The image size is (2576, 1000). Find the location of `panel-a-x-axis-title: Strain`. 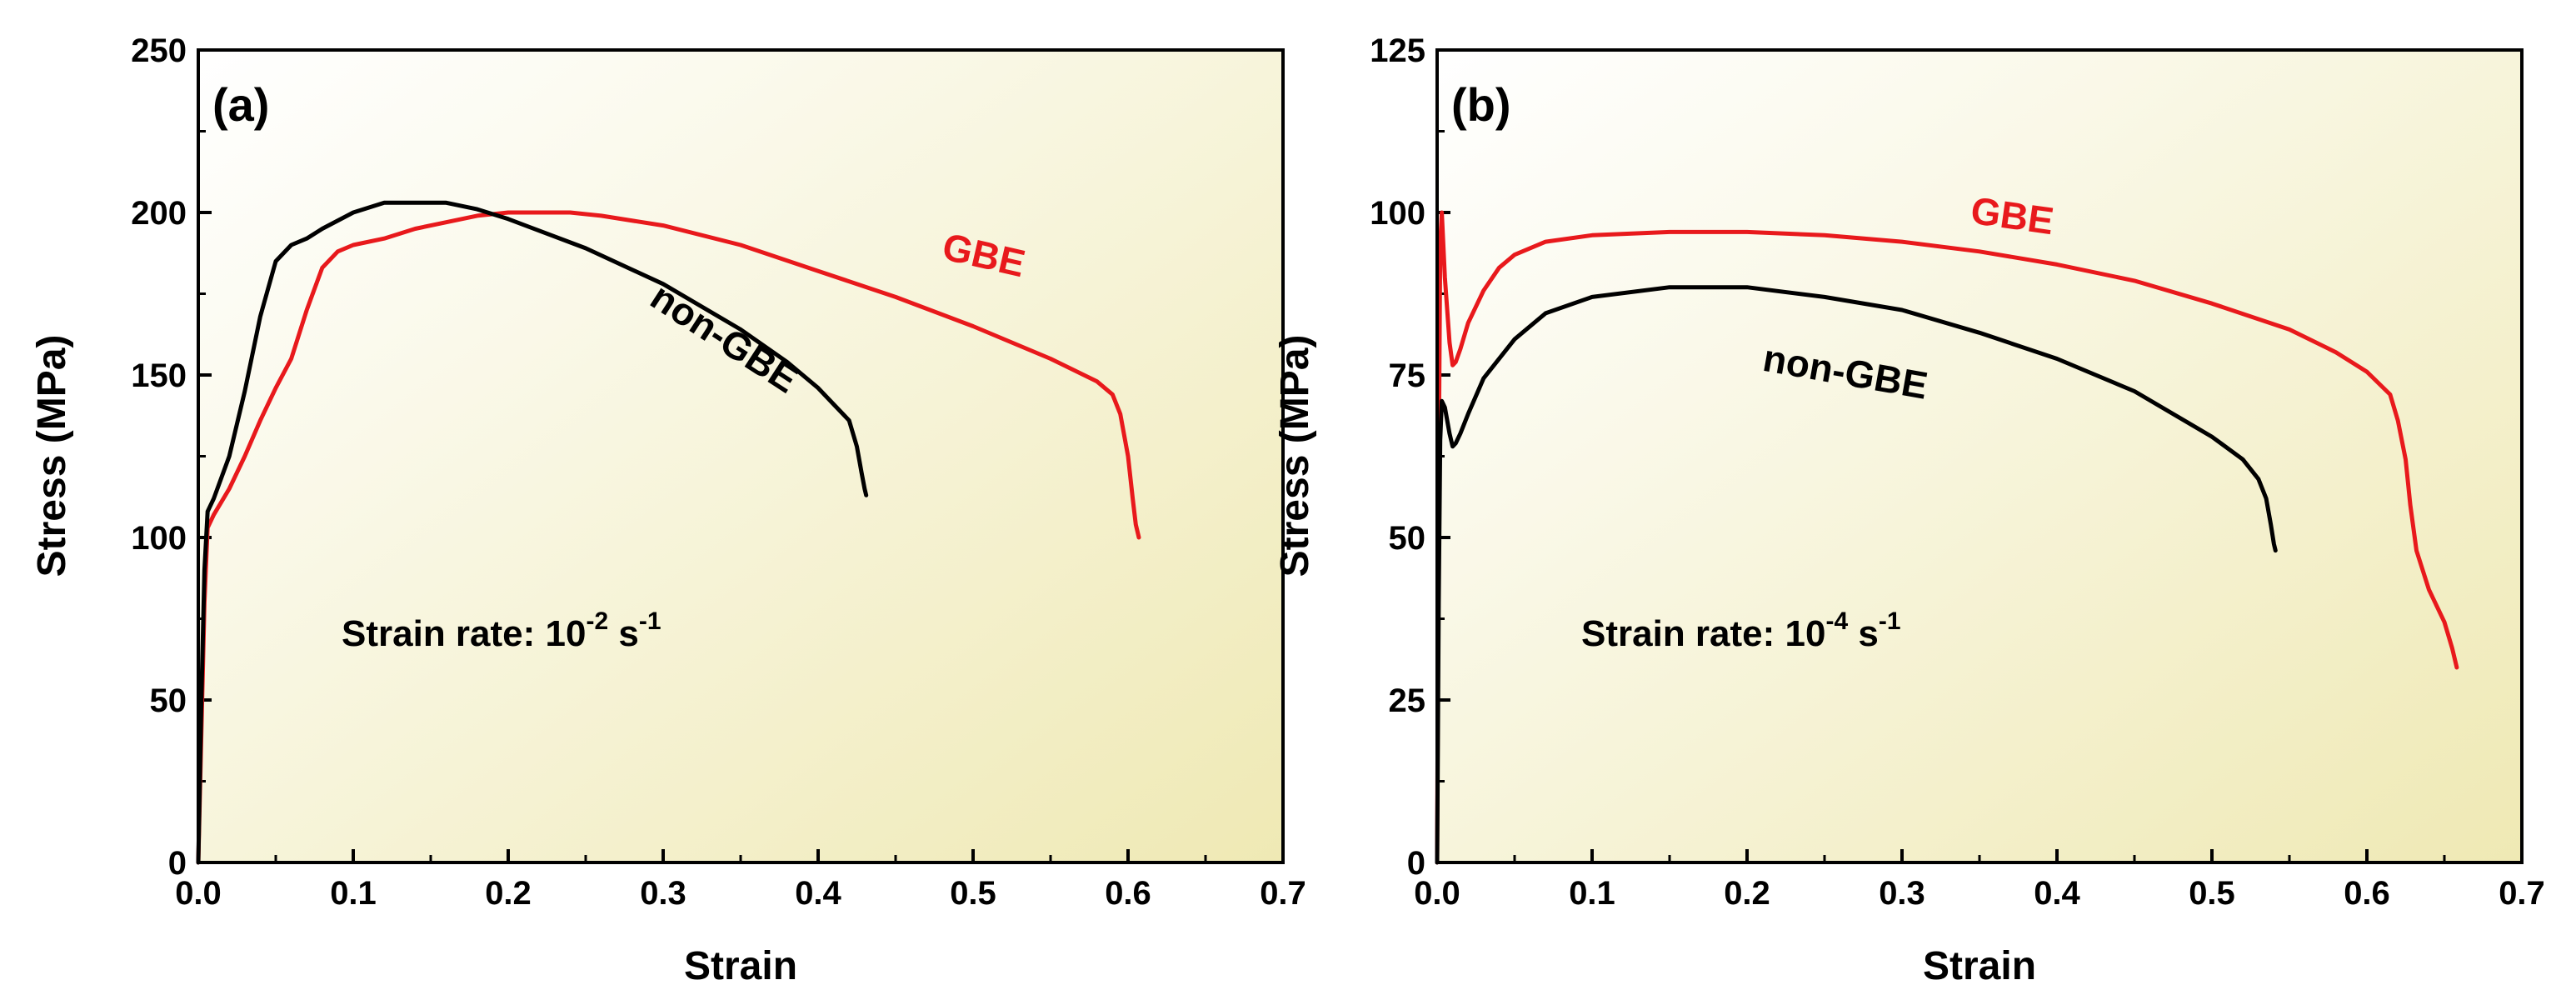

panel-a-x-axis-title: Strain is located at coordinates (740, 966).